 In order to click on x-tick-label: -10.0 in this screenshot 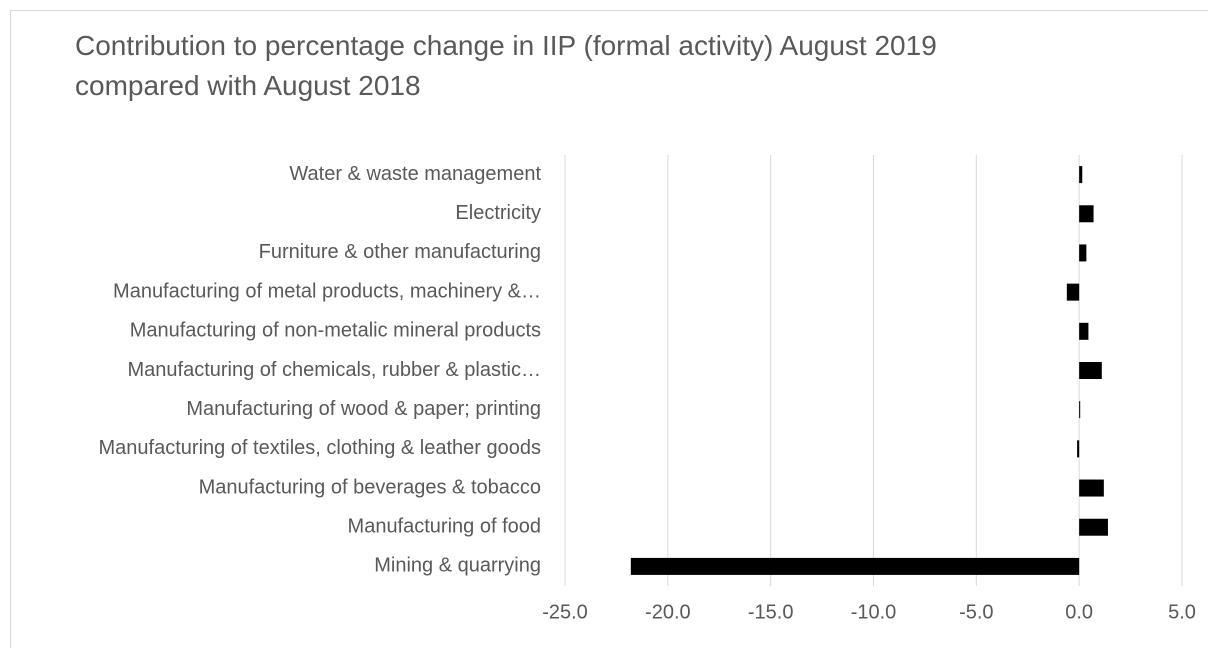, I will do `click(874, 612)`.